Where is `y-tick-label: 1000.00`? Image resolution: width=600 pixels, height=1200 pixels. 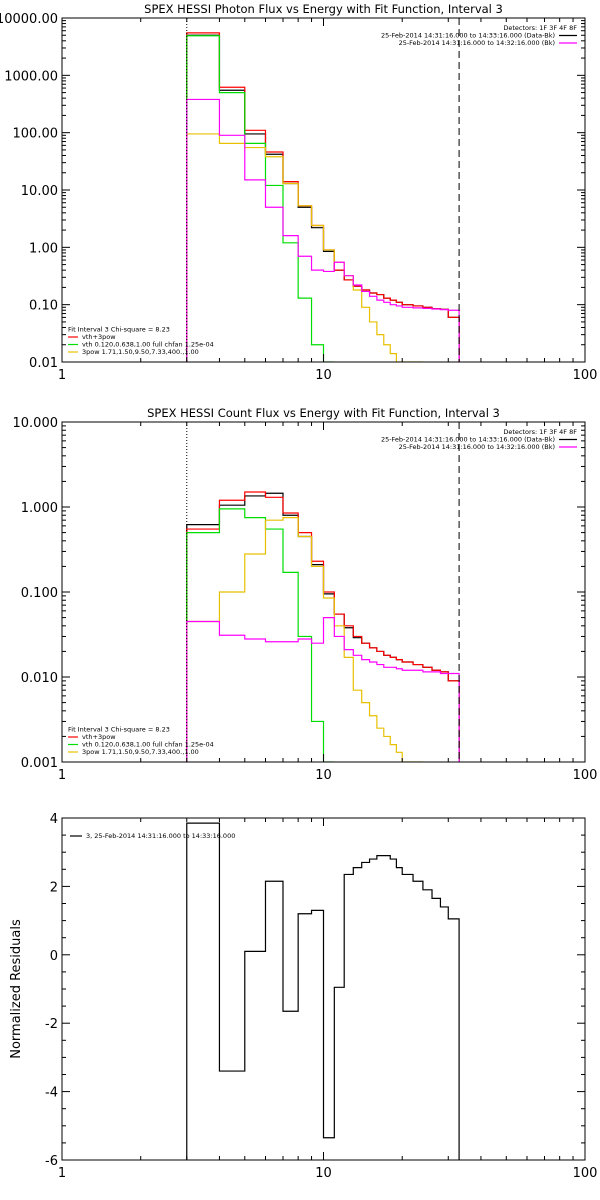
y-tick-label: 1000.00 is located at coordinates (31, 76).